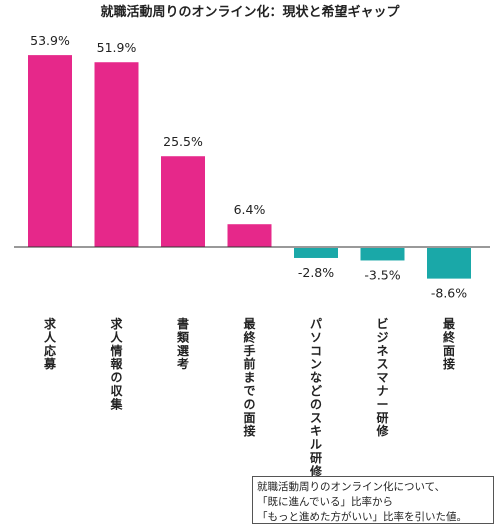 This screenshot has height=528, width=500. I want to click on note-line-2: 「既に進んでいる」比率から, so click(325, 502).